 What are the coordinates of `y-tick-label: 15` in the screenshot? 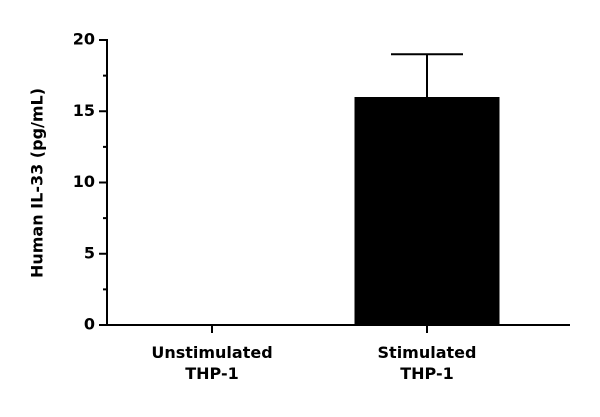 It's located at (84, 110).